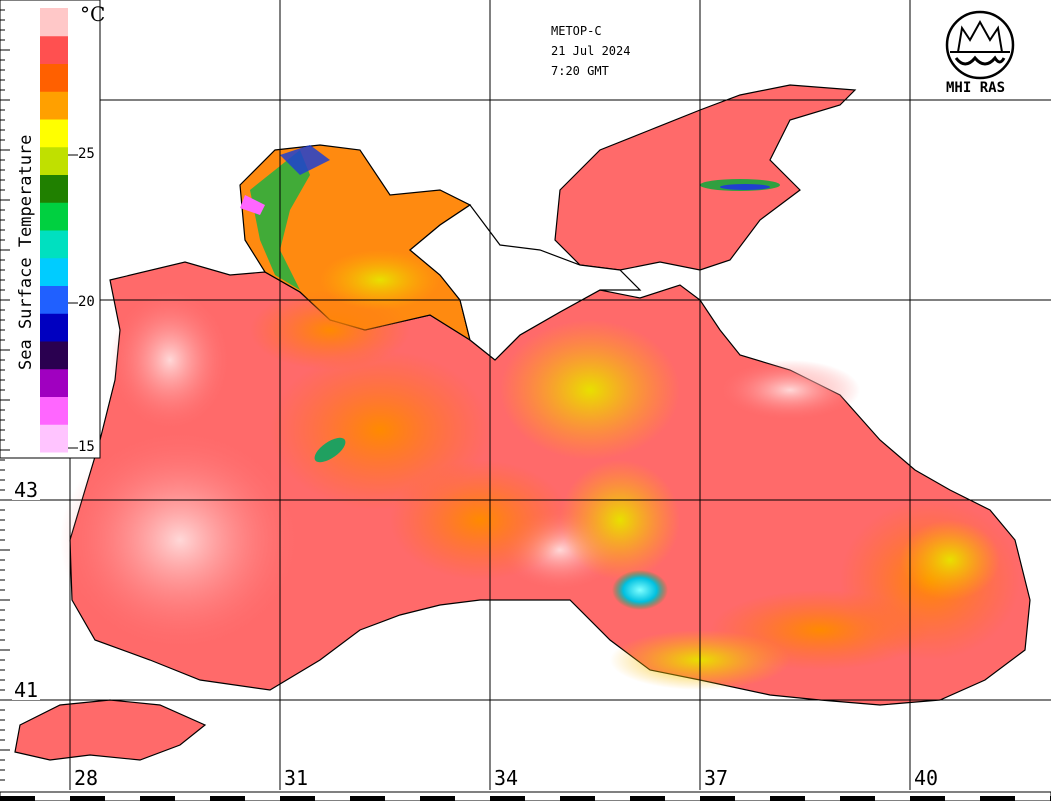  I want to click on satellite-name: METOP-C, so click(576, 31).